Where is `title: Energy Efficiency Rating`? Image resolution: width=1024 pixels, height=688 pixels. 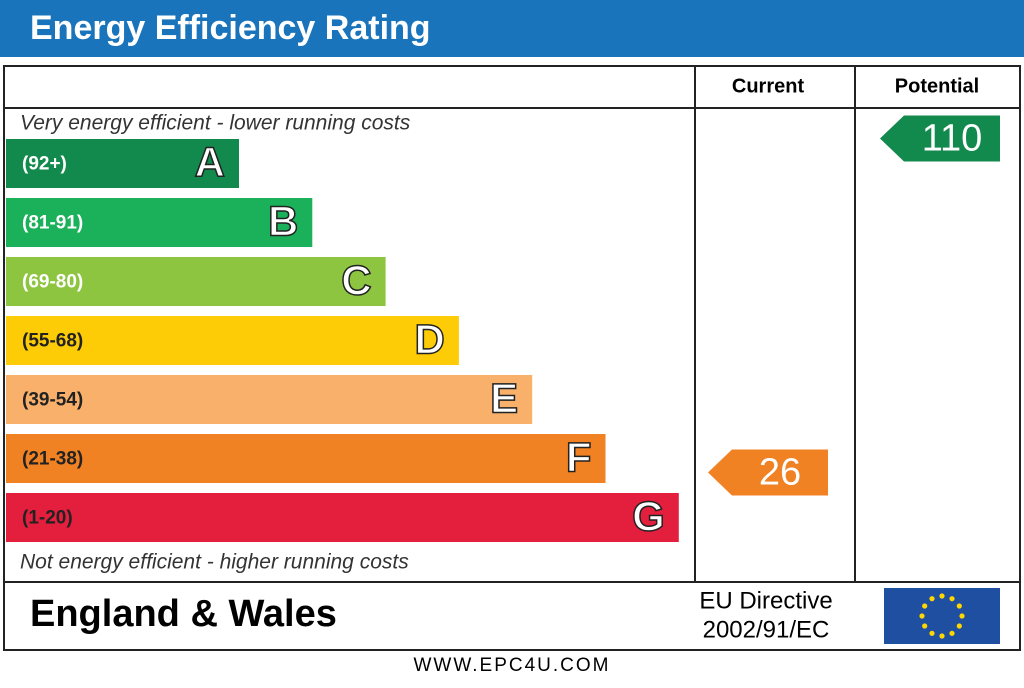
title: Energy Efficiency Rating is located at coordinates (230, 28).